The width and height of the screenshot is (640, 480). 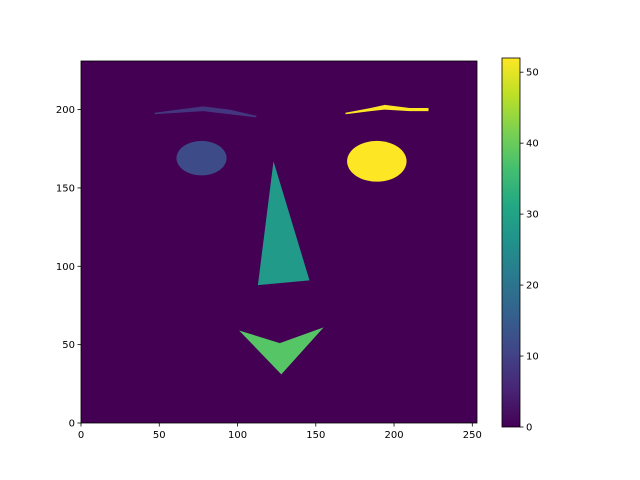 What do you see at coordinates (532, 73) in the screenshot?
I see `colorbar-tick-label: 50` at bounding box center [532, 73].